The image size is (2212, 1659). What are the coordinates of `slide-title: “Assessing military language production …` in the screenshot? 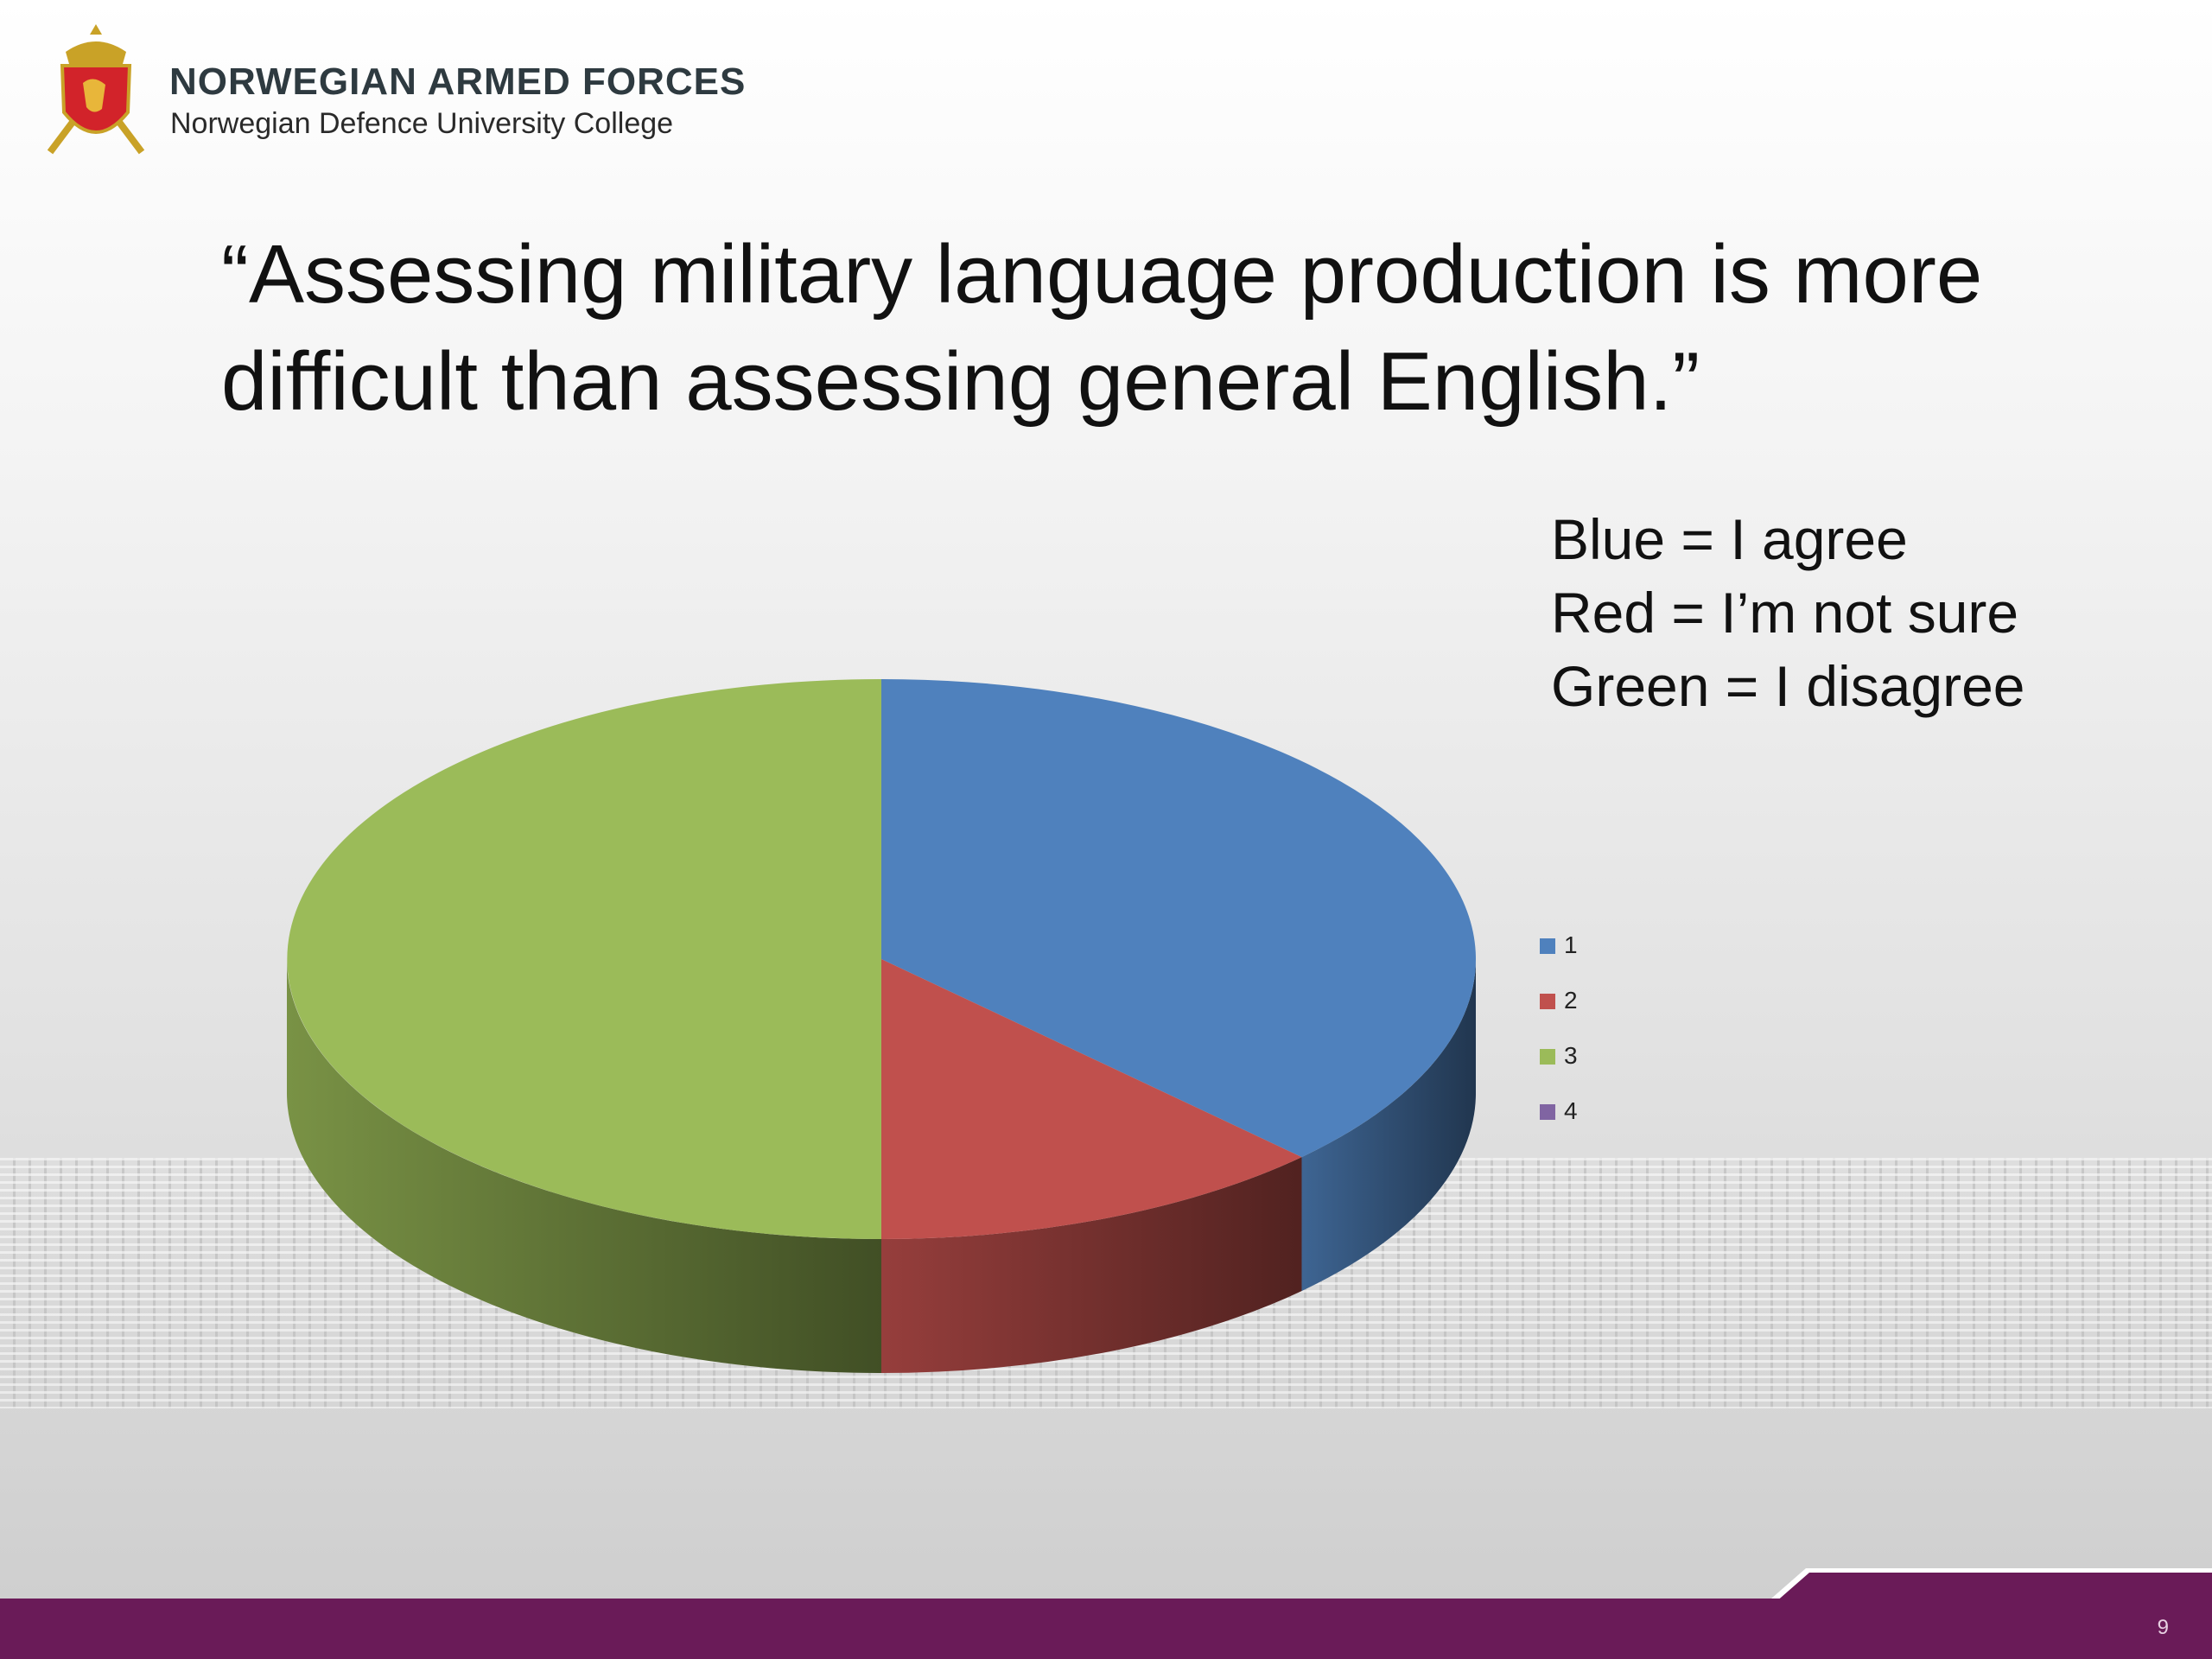 It's located at (1102, 328).